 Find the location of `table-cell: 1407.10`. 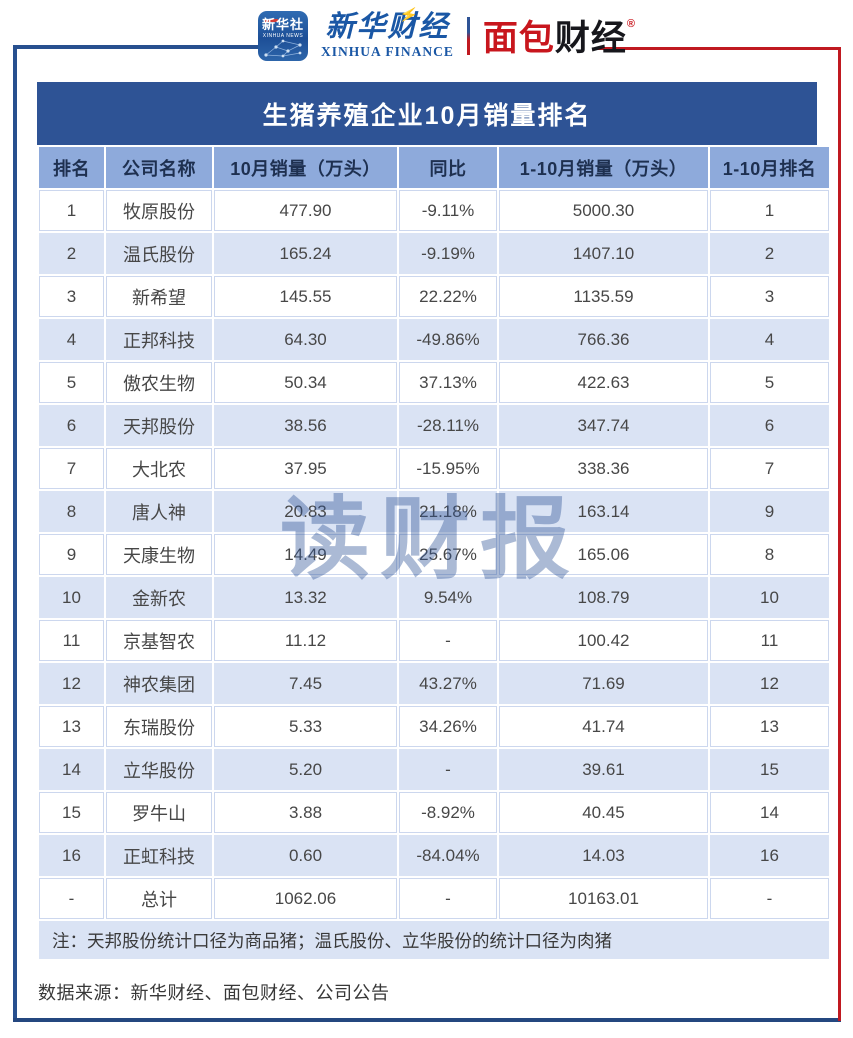

table-cell: 1407.10 is located at coordinates (603, 253).